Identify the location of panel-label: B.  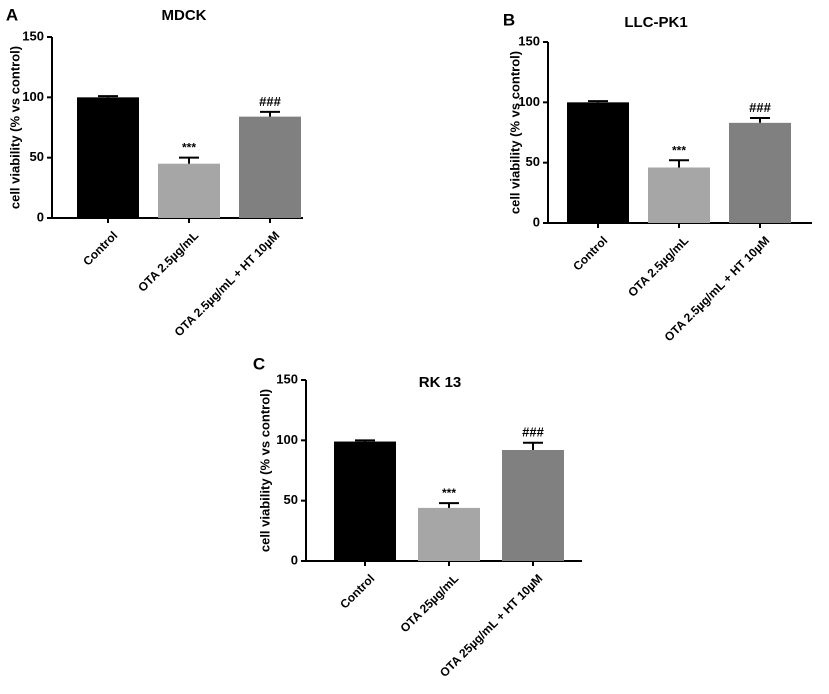
(509, 19).